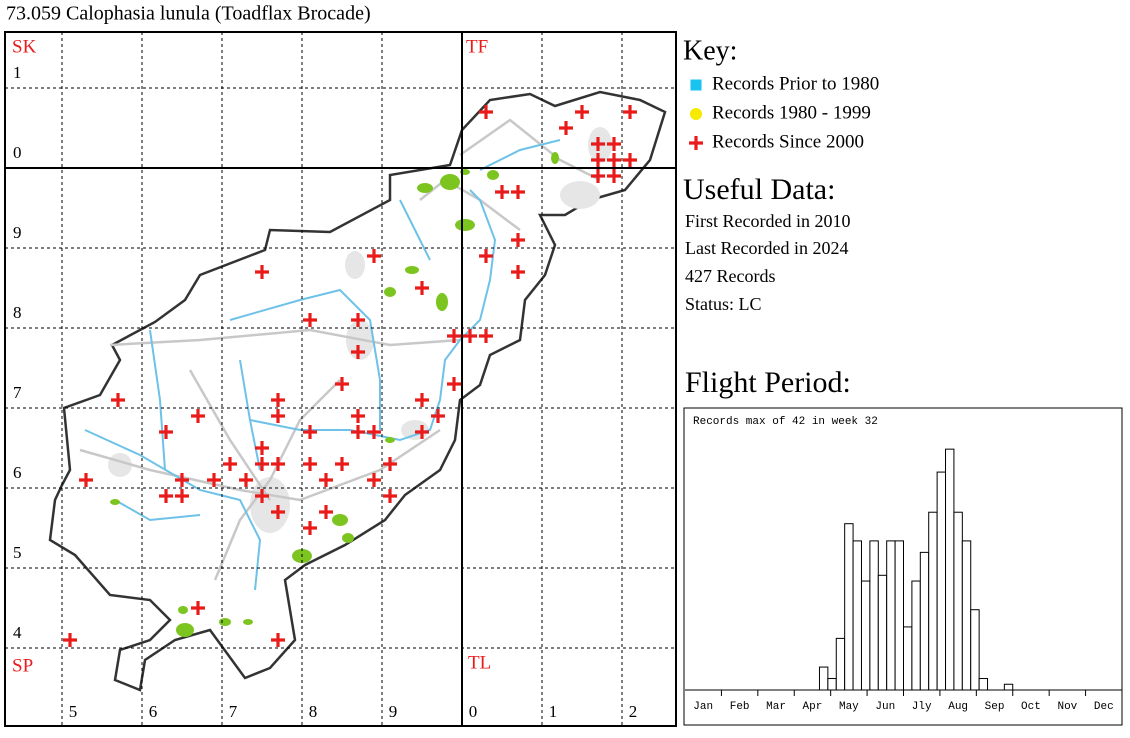 The height and width of the screenshot is (738, 1130). What do you see at coordinates (22, 665) in the screenshot?
I see `square-label: SP` at bounding box center [22, 665].